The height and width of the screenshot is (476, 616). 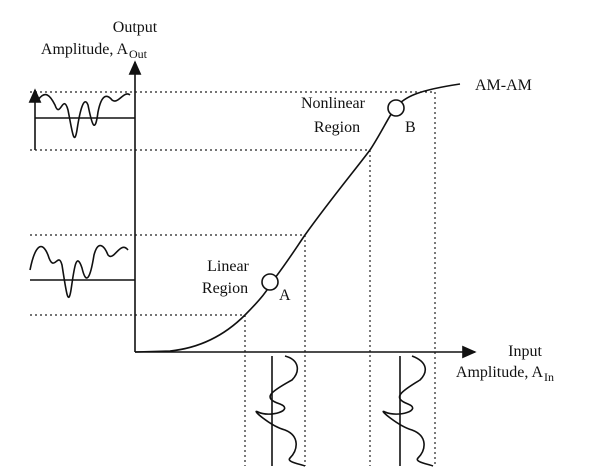 What do you see at coordinates (138, 54) in the screenshot?
I see `y-axis-subscript: Out` at bounding box center [138, 54].